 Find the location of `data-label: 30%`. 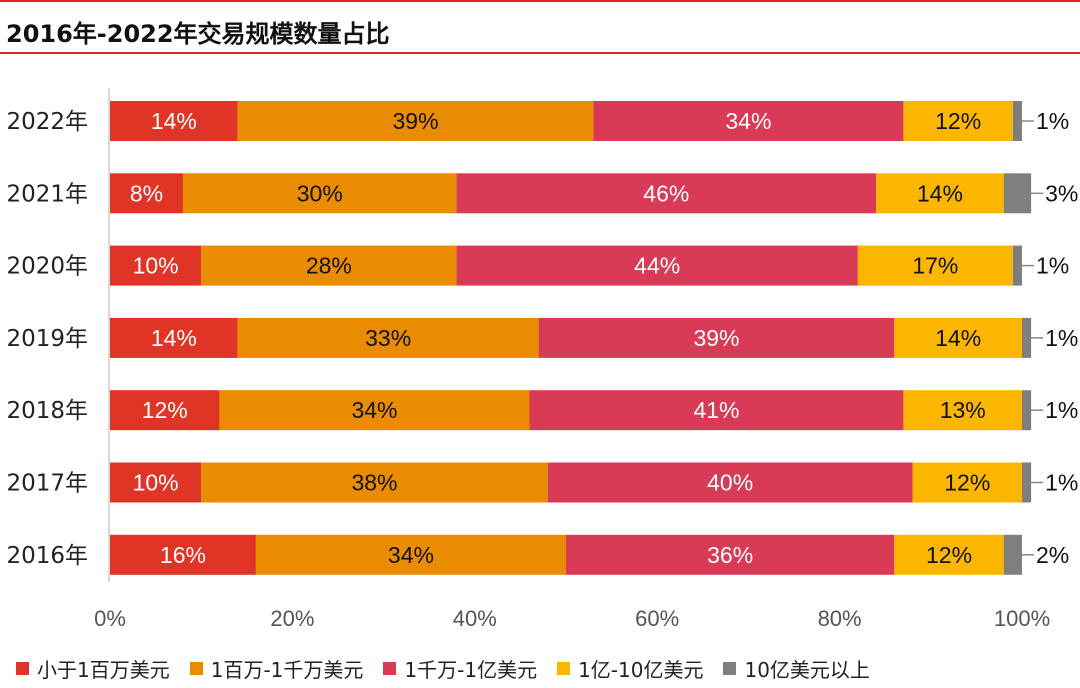

data-label: 30% is located at coordinates (320, 193).